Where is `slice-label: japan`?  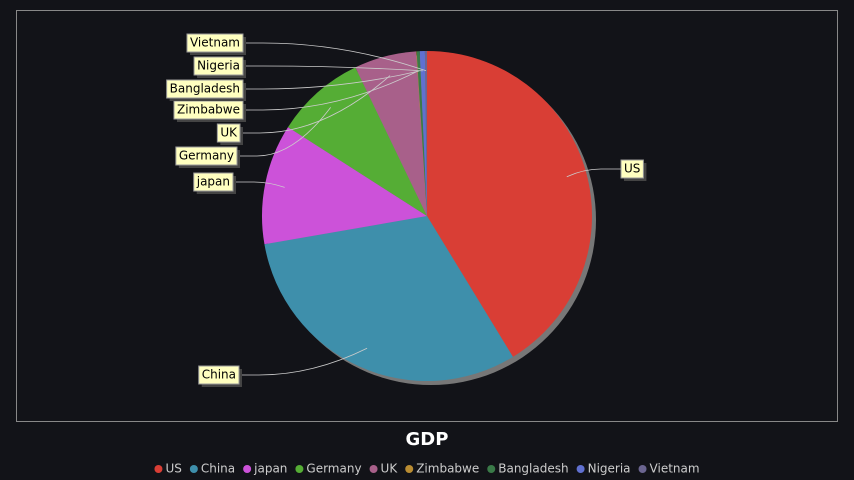
slice-label: japan is located at coordinates (214, 183).